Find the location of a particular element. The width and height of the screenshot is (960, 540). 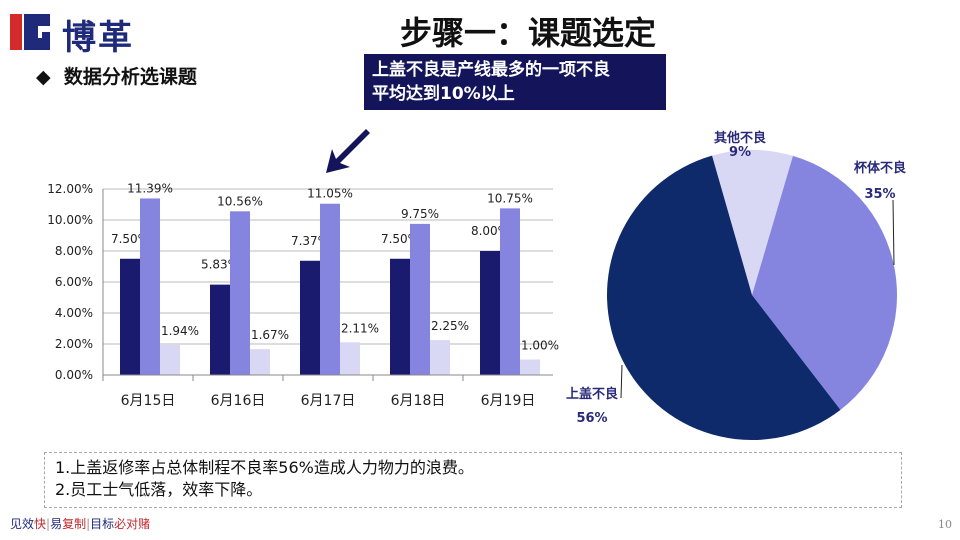

brand-name: 博革 is located at coordinates (98, 38).